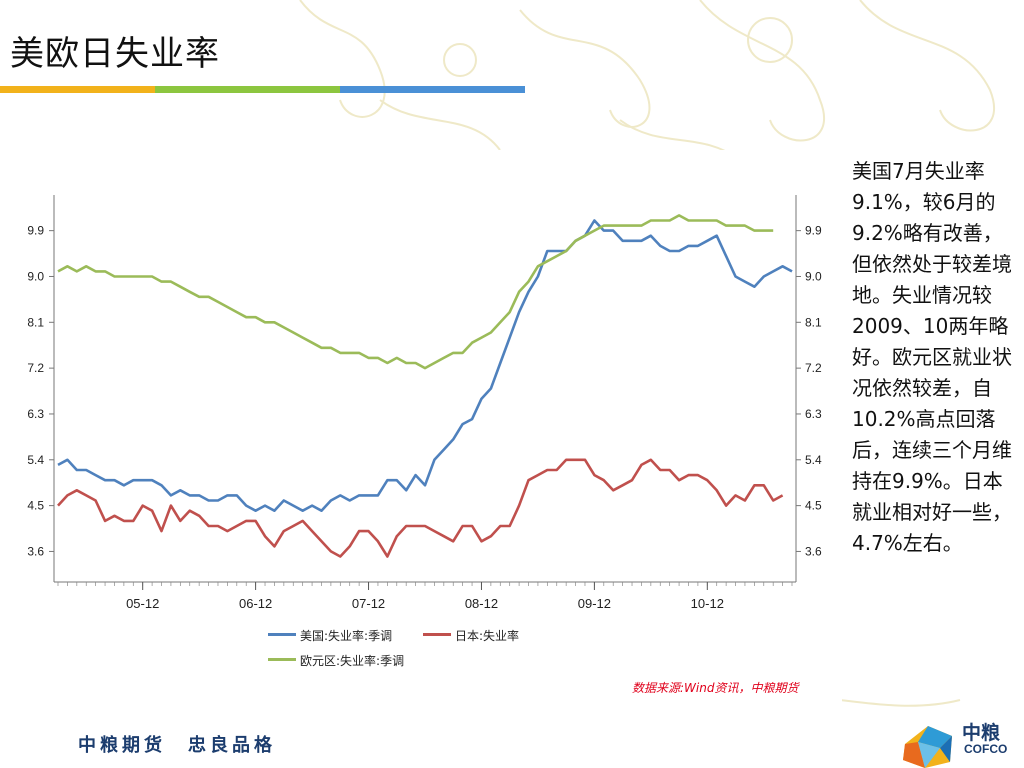  What do you see at coordinates (813, 322) in the screenshot?
I see `y-tick-label-right: 8.1` at bounding box center [813, 322].